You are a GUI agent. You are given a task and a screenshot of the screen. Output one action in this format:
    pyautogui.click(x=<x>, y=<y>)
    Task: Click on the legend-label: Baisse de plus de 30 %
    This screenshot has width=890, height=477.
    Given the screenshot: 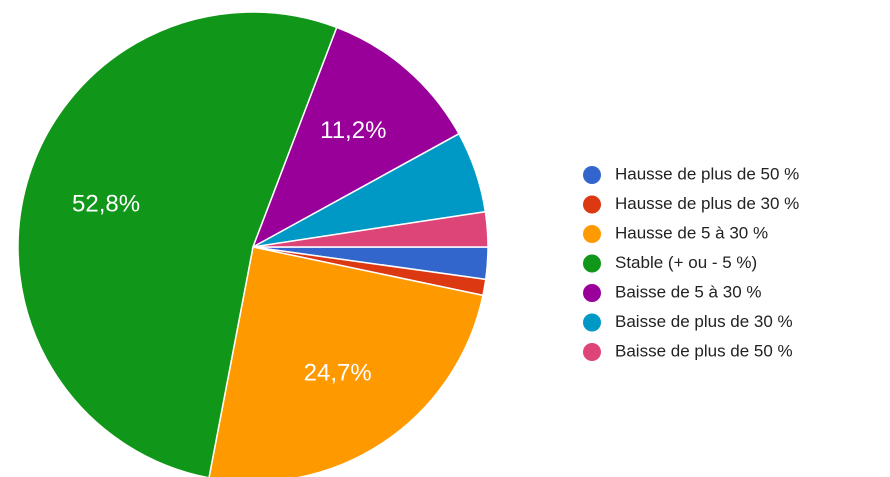 What is the action you would take?
    pyautogui.click(x=704, y=321)
    